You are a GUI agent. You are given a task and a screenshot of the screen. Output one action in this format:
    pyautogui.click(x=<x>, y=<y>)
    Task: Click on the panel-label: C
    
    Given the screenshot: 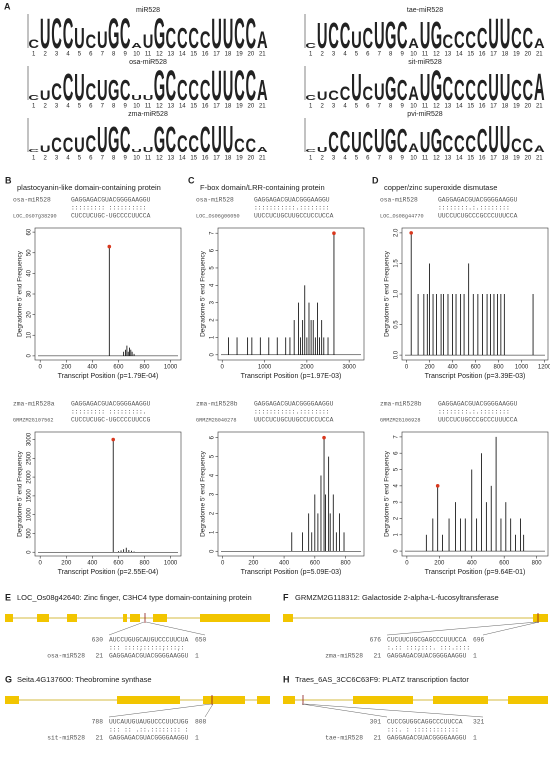 What is the action you would take?
    pyautogui.click(x=191, y=180)
    